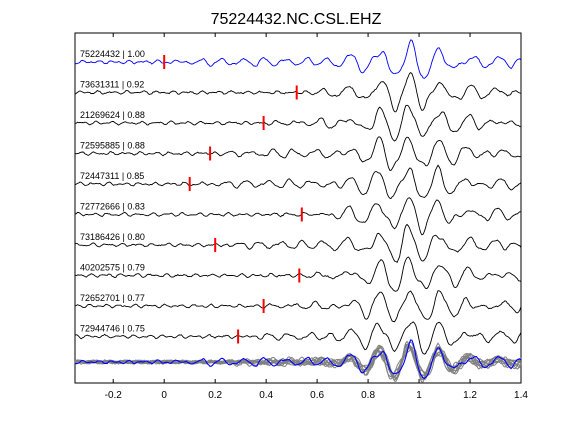 The height and width of the screenshot is (432, 576). Describe the element at coordinates (112, 115) in the screenshot. I see `row-label-21269624: 21269624 | 0.88` at that location.